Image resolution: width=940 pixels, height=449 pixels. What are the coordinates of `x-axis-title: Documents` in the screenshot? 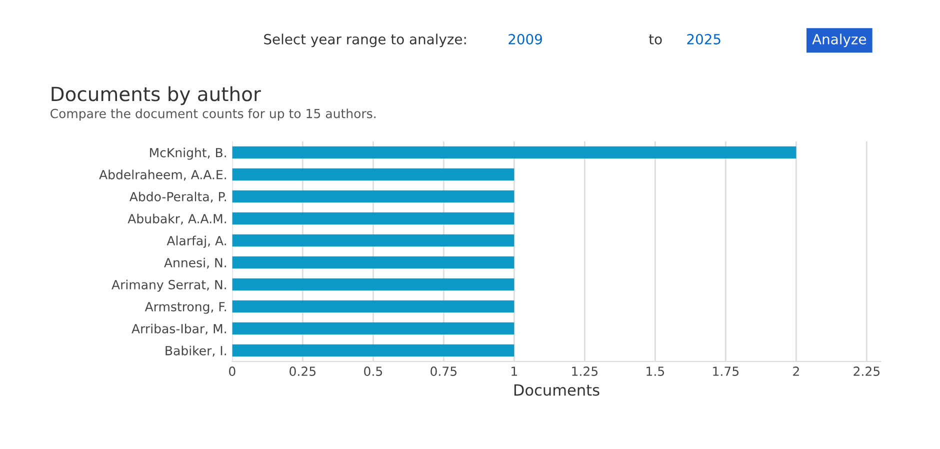 It's located at (557, 390).